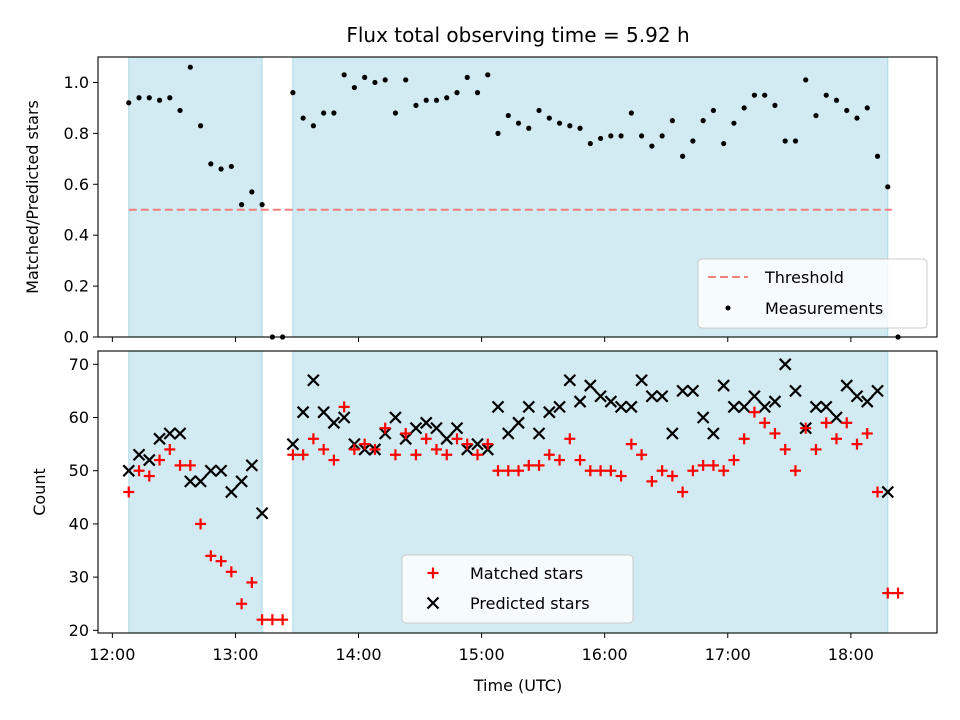  I want to click on legend-threshold-label: Threshold, so click(804, 277).